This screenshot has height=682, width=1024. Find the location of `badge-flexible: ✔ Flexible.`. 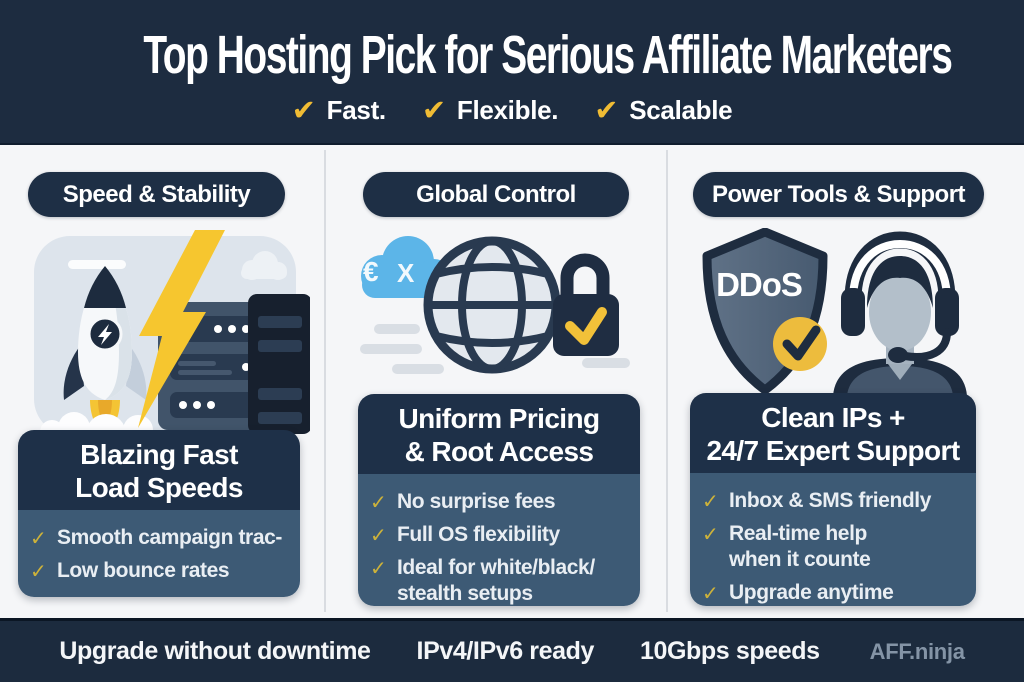

badge-flexible: ✔ Flexible. is located at coordinates (490, 110).